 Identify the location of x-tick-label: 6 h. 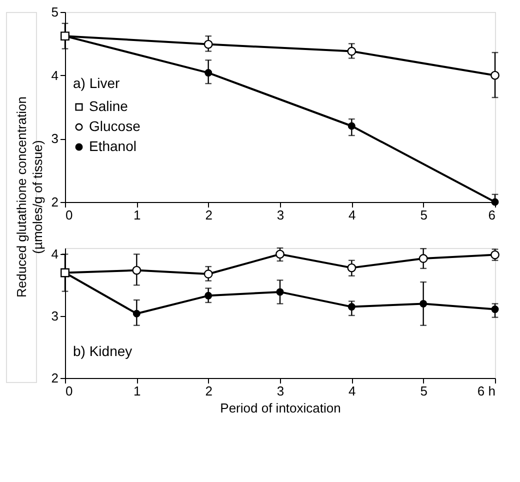
(486, 391).